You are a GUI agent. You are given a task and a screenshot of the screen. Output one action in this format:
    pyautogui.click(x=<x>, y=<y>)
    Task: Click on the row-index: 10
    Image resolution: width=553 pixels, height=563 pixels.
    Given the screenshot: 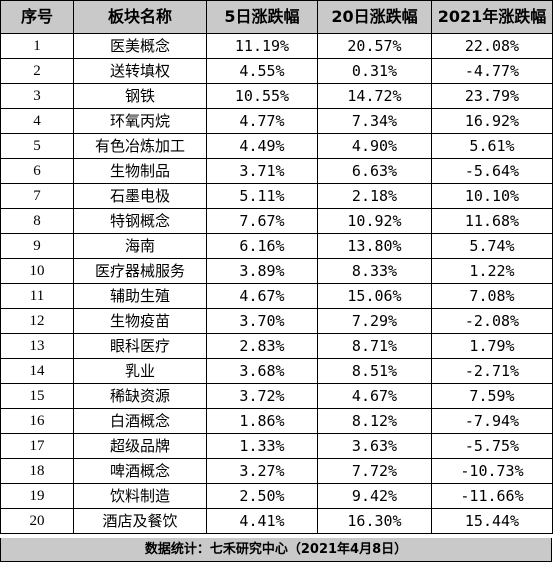 What is the action you would take?
    pyautogui.click(x=37, y=271)
    